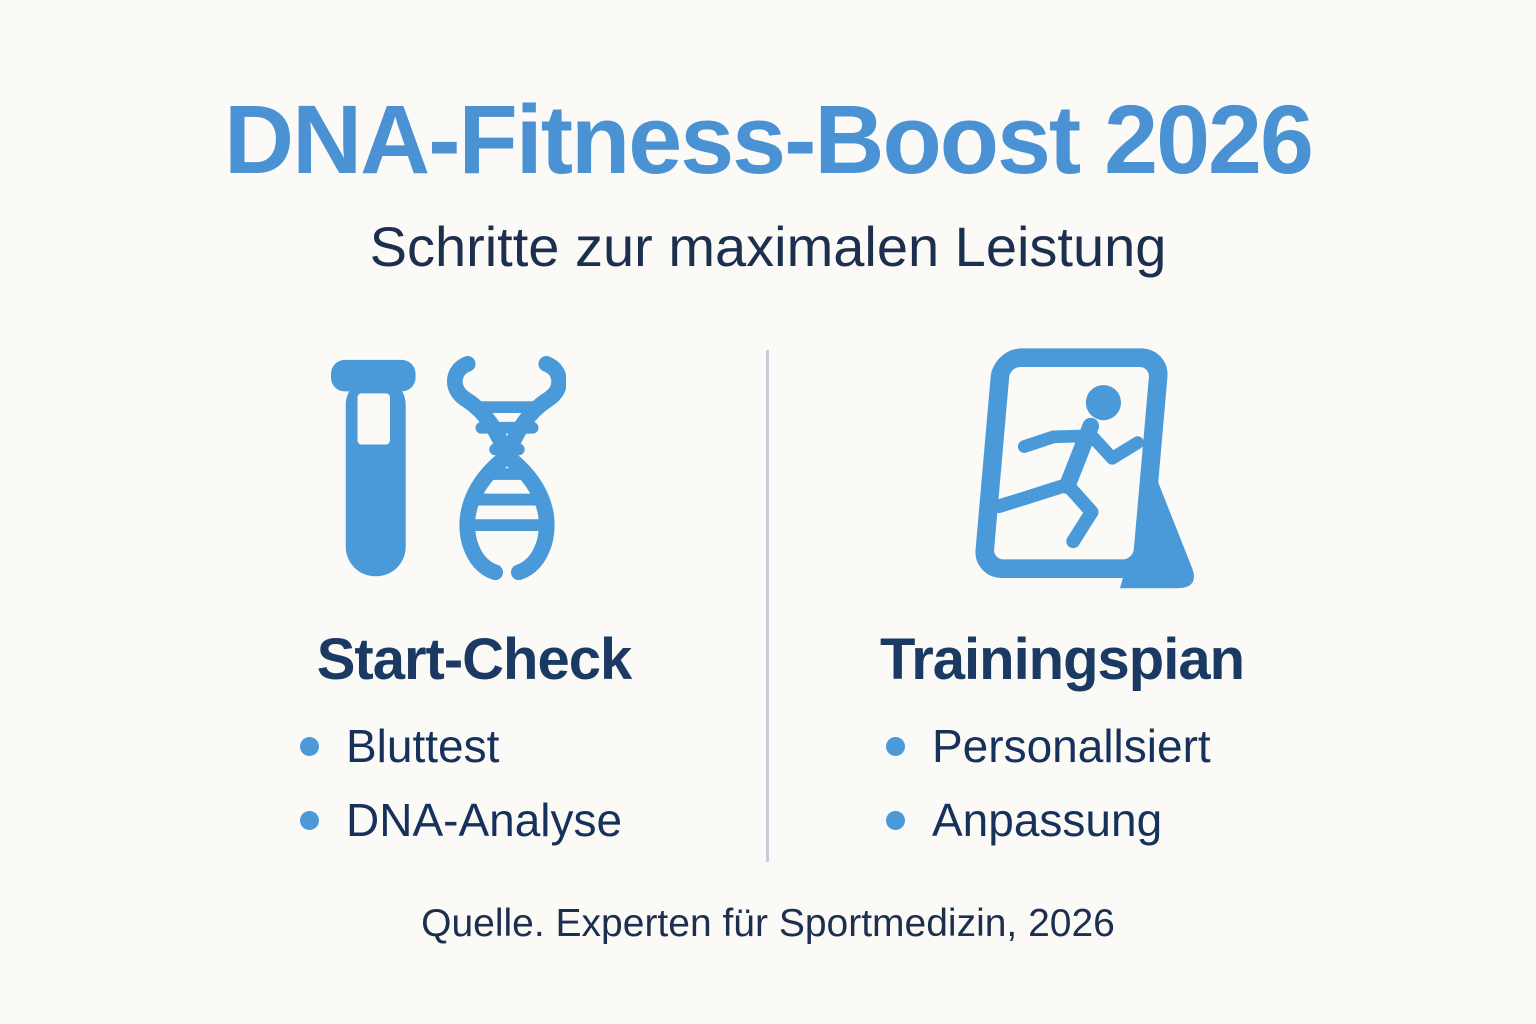 The image size is (1536, 1024). I want to click on bullet-label: Bluttest, so click(423, 746).